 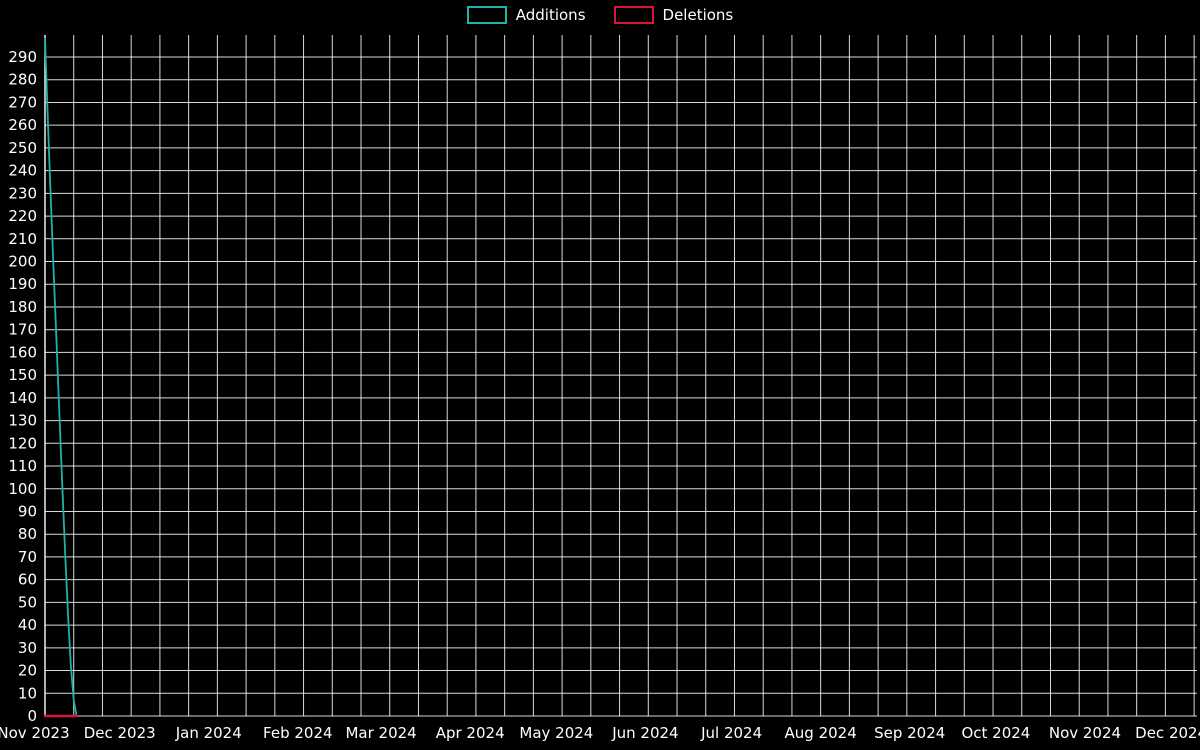 I want to click on y-axis-tick-label: 280, so click(x=22, y=80).